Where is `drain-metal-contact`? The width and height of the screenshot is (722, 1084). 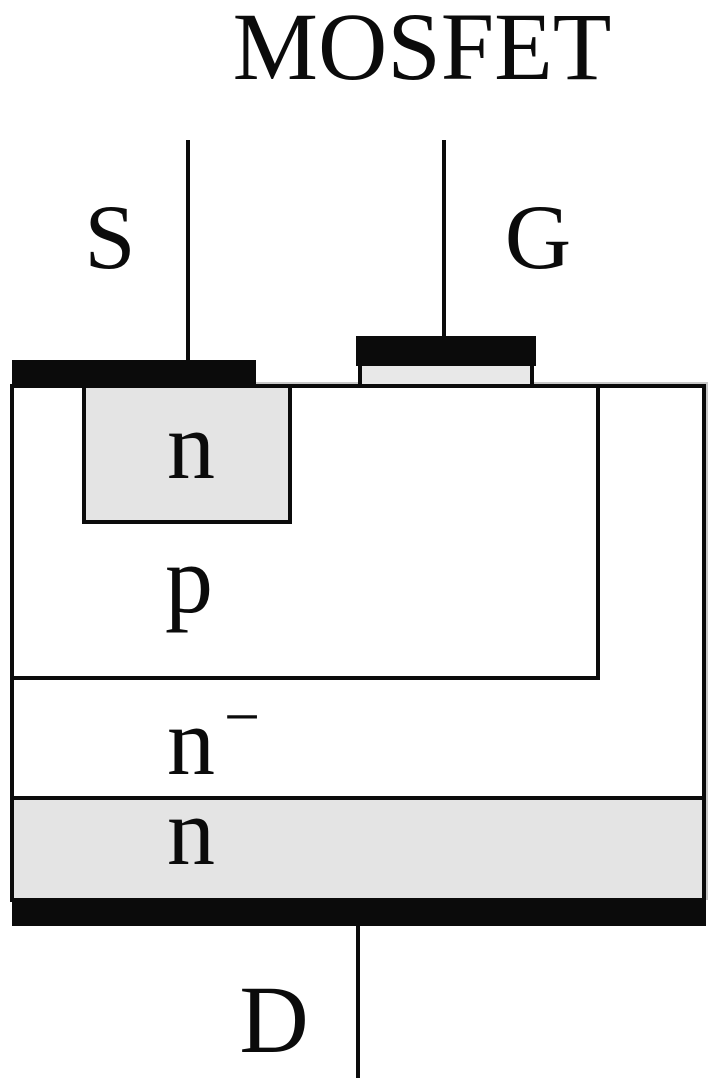
drain-metal-contact is located at coordinates (359, 912).